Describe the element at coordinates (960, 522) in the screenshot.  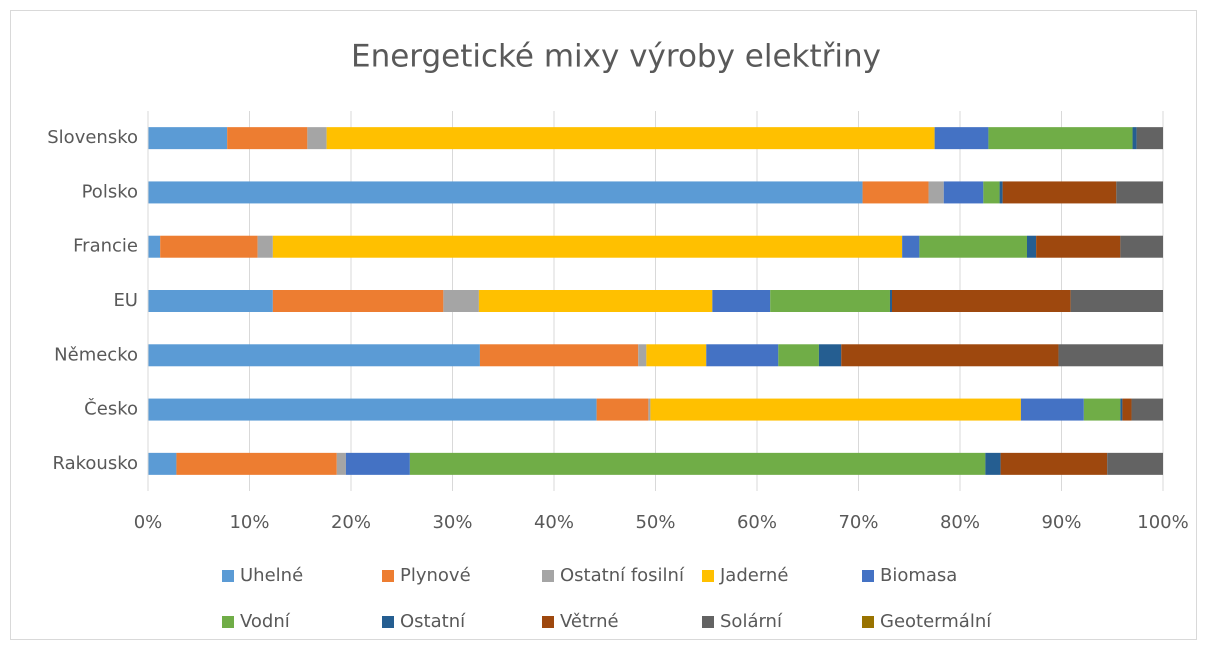
I see `x-tick-label: 80%` at that location.